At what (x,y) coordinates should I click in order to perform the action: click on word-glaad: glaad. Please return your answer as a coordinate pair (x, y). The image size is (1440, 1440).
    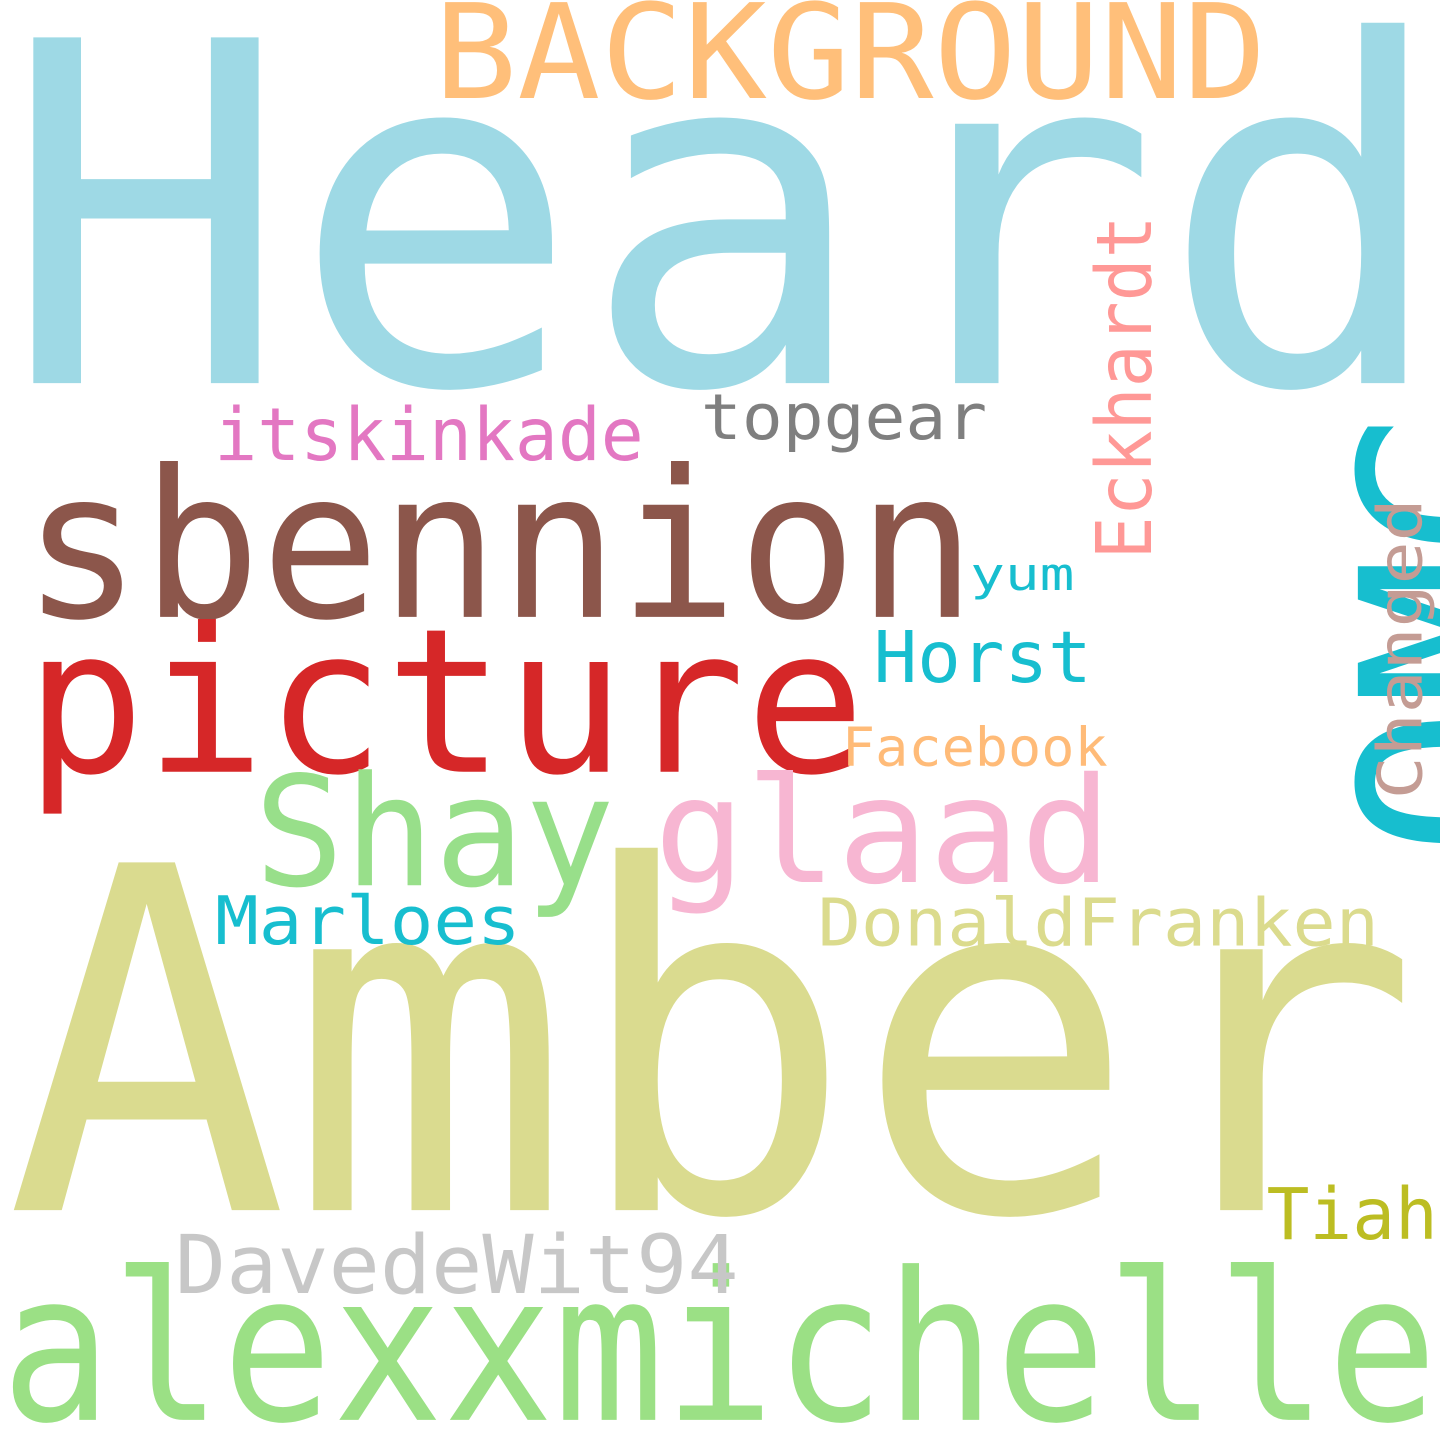
    Looking at the image, I should click on (883, 831).